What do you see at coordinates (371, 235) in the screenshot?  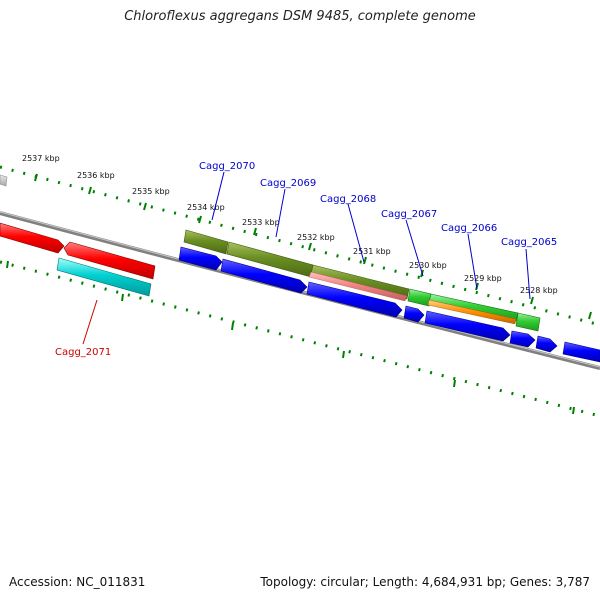 I see `label-leader-lines` at bounding box center [371, 235].